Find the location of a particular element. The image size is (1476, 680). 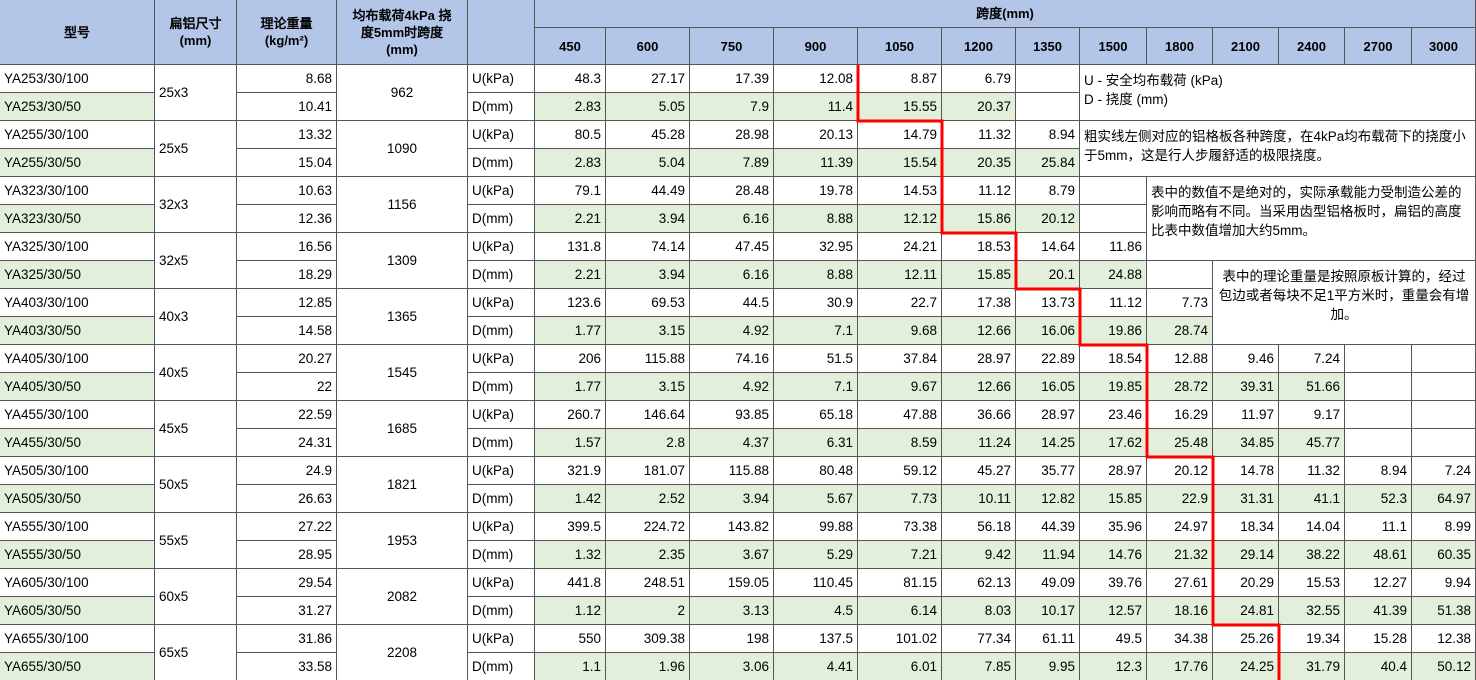

u-value: 45.27 is located at coordinates (979, 471).